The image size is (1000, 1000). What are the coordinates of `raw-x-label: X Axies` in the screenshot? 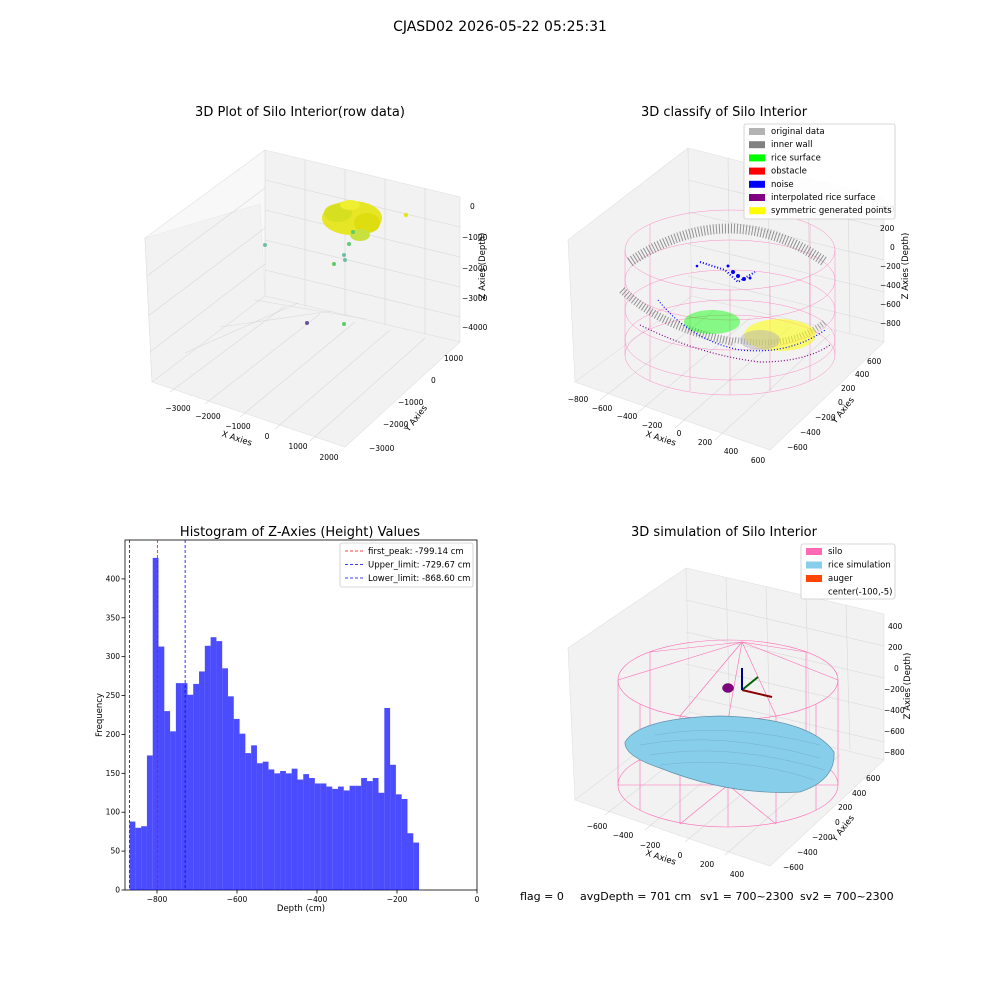 It's located at (236, 438).